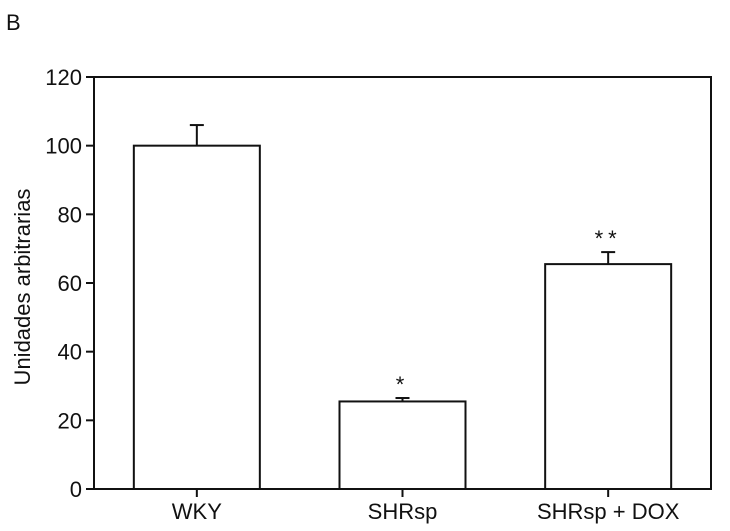  What do you see at coordinates (22, 287) in the screenshot?
I see `y-axis-title: Unidades arbitrarias` at bounding box center [22, 287].